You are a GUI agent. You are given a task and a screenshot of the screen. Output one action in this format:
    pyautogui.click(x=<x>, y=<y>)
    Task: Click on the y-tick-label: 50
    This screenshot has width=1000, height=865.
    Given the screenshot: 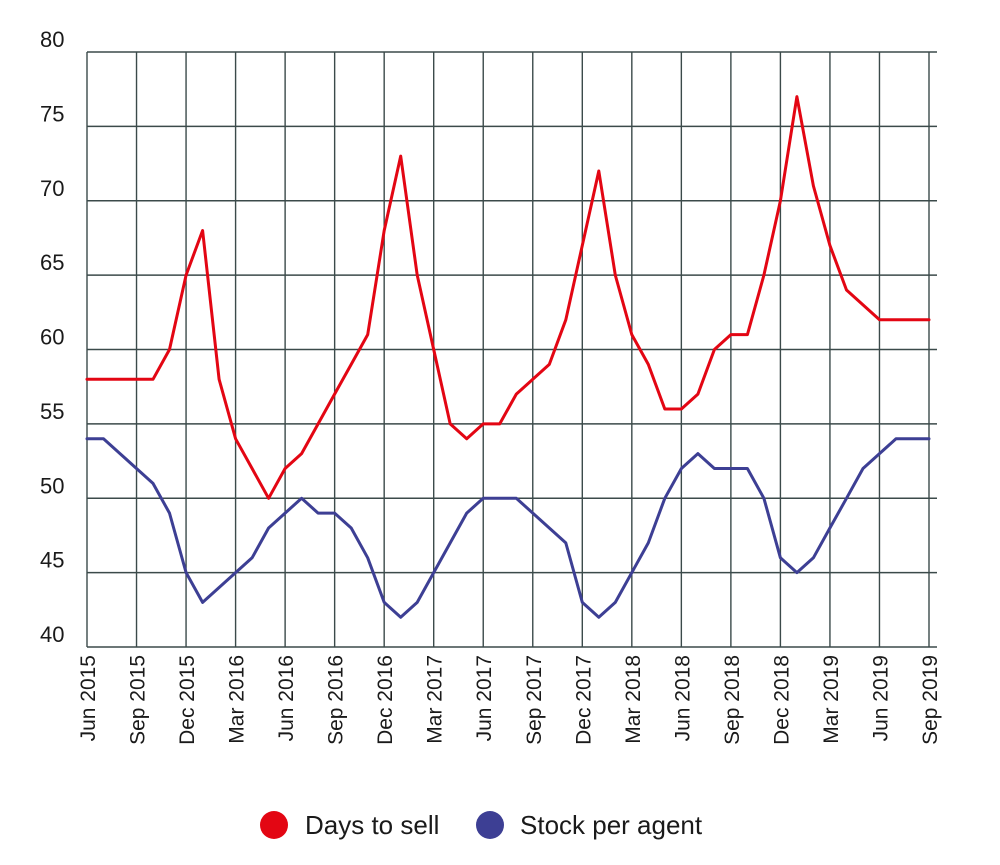 What is the action you would take?
    pyautogui.click(x=52, y=485)
    